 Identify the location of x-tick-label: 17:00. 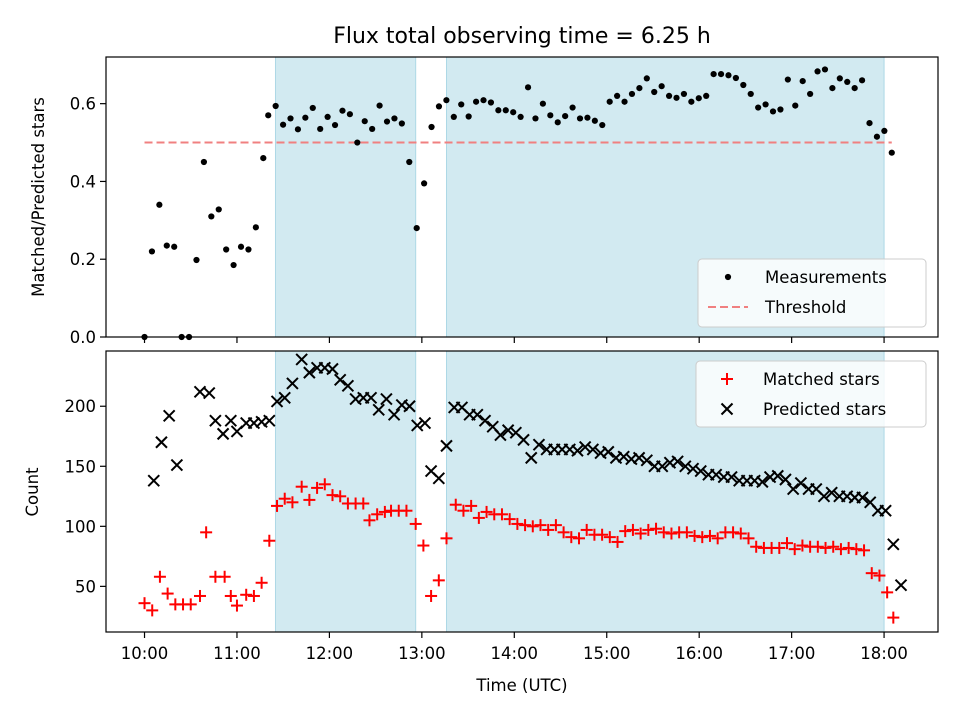
(792, 653).